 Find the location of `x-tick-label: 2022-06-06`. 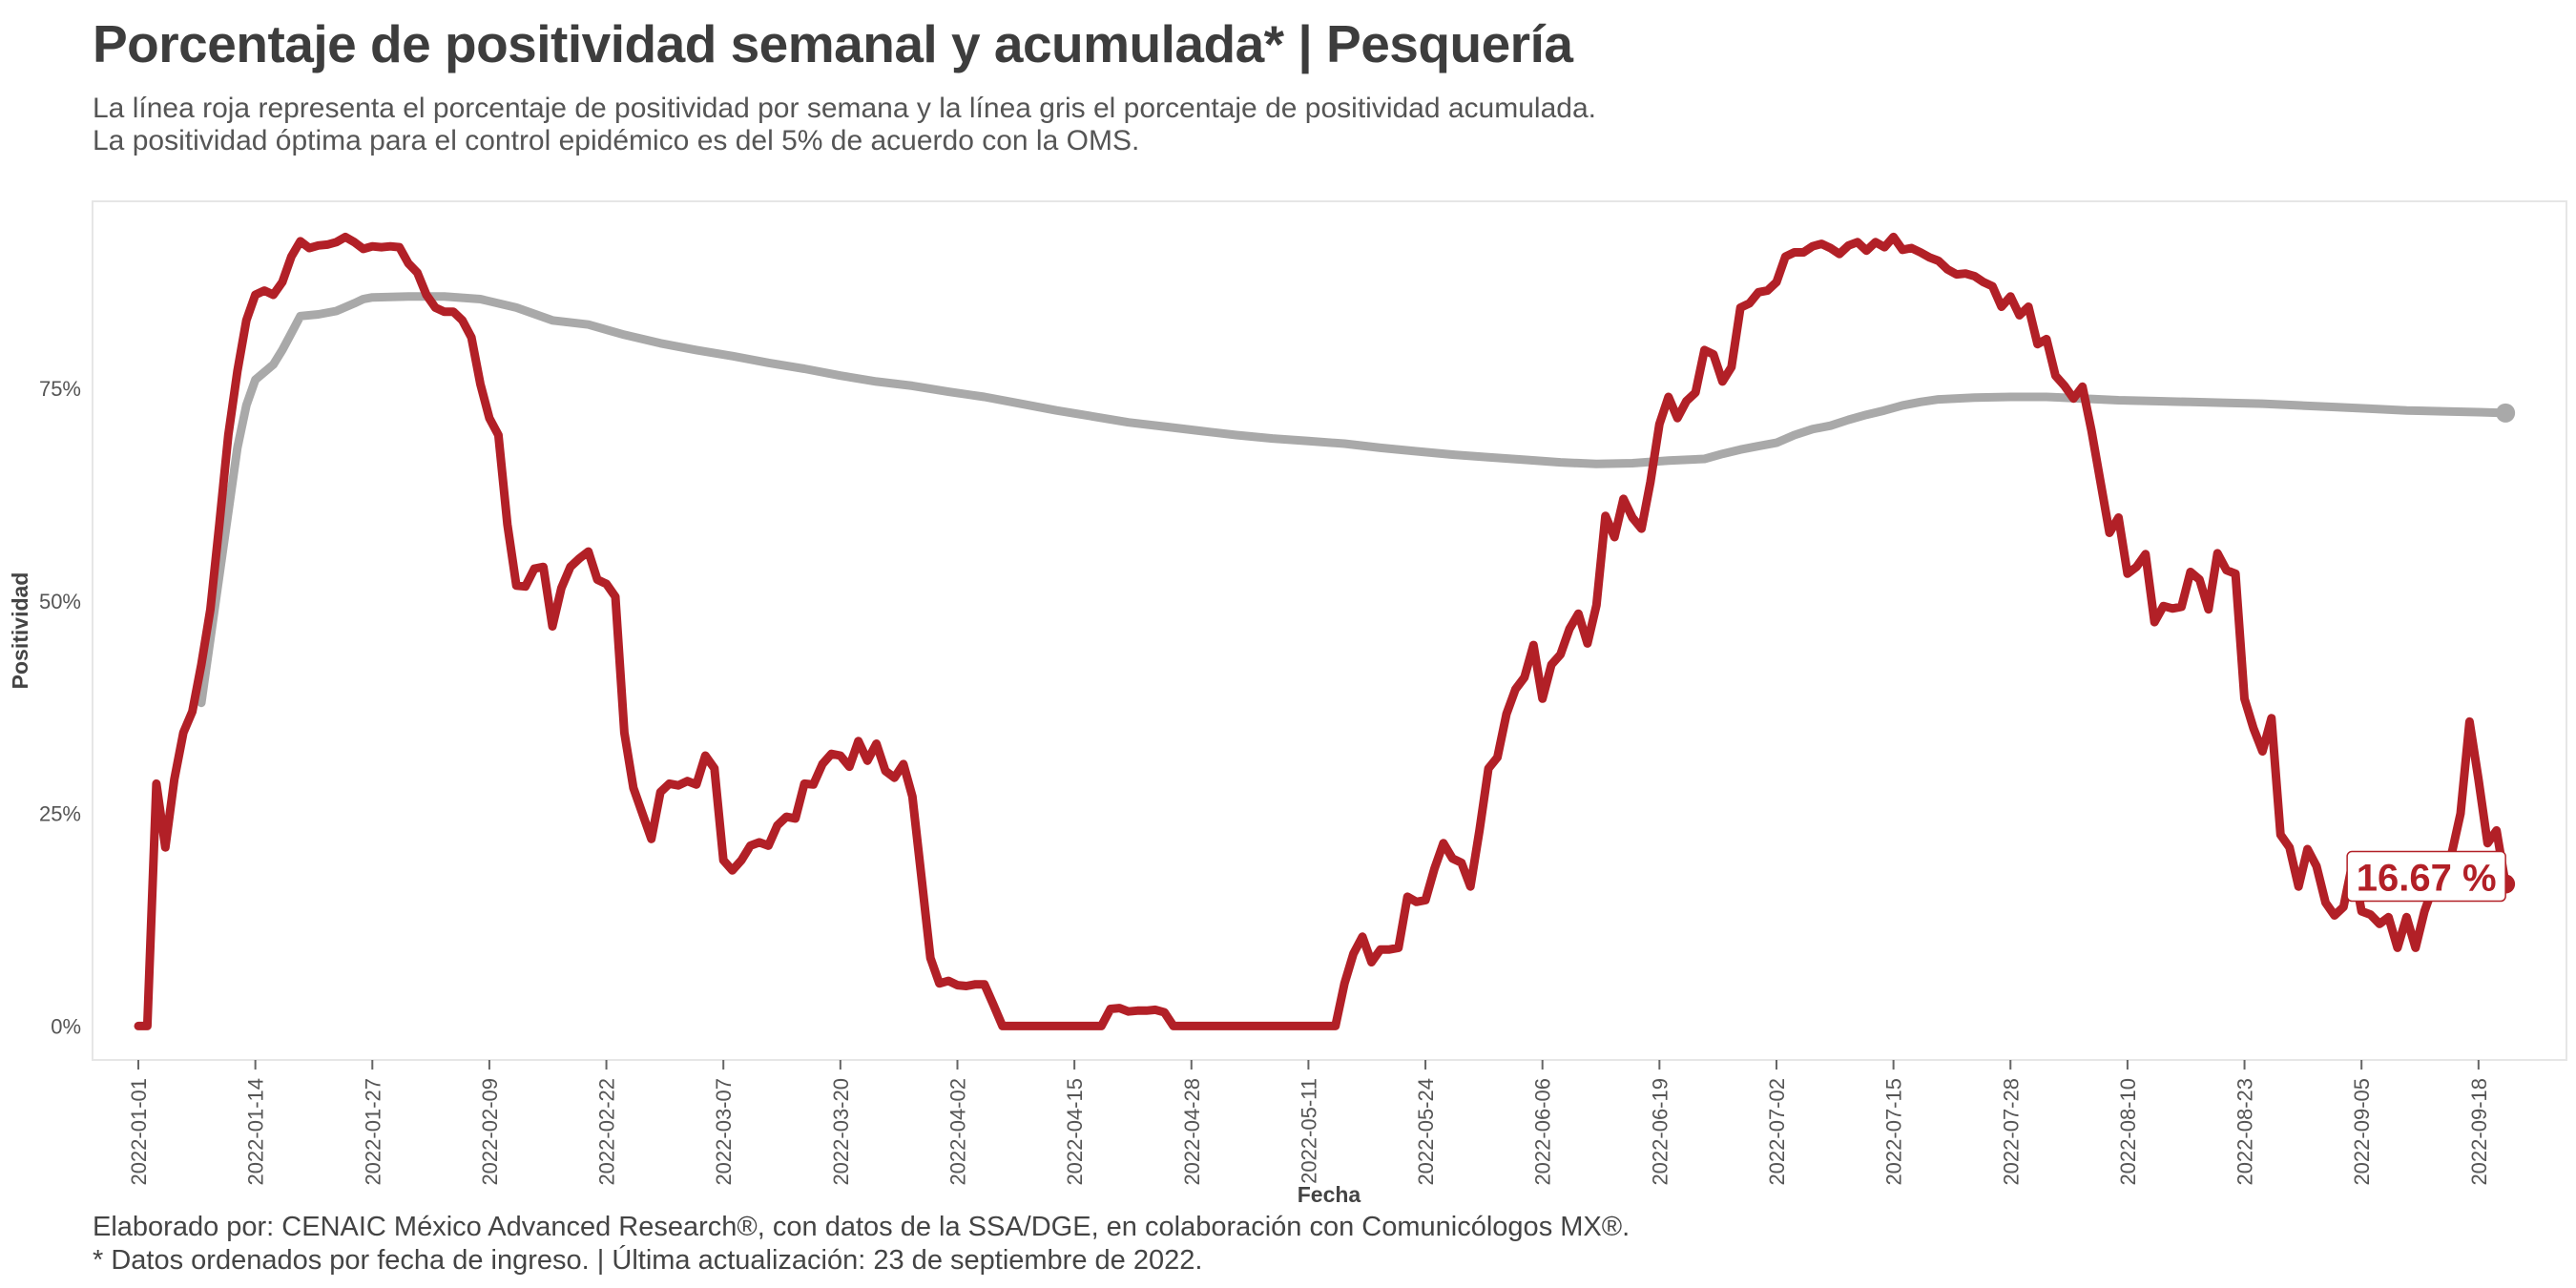

x-tick-label: 2022-06-06 is located at coordinates (1543, 1132).